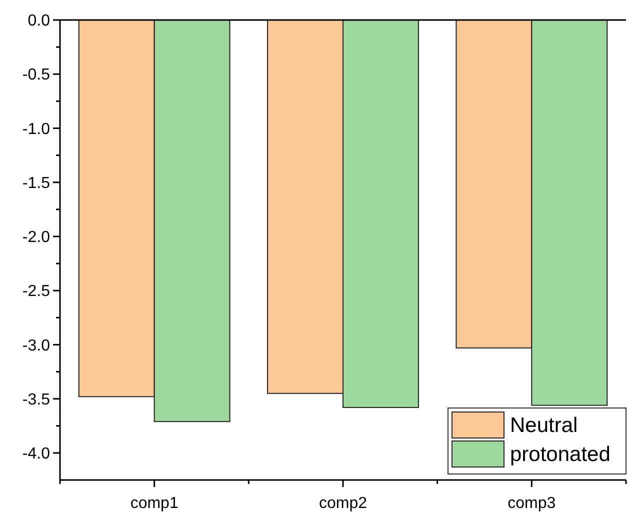  Describe the element at coordinates (36, 75) in the screenshot. I see `y-tick-label: -0.5` at that location.